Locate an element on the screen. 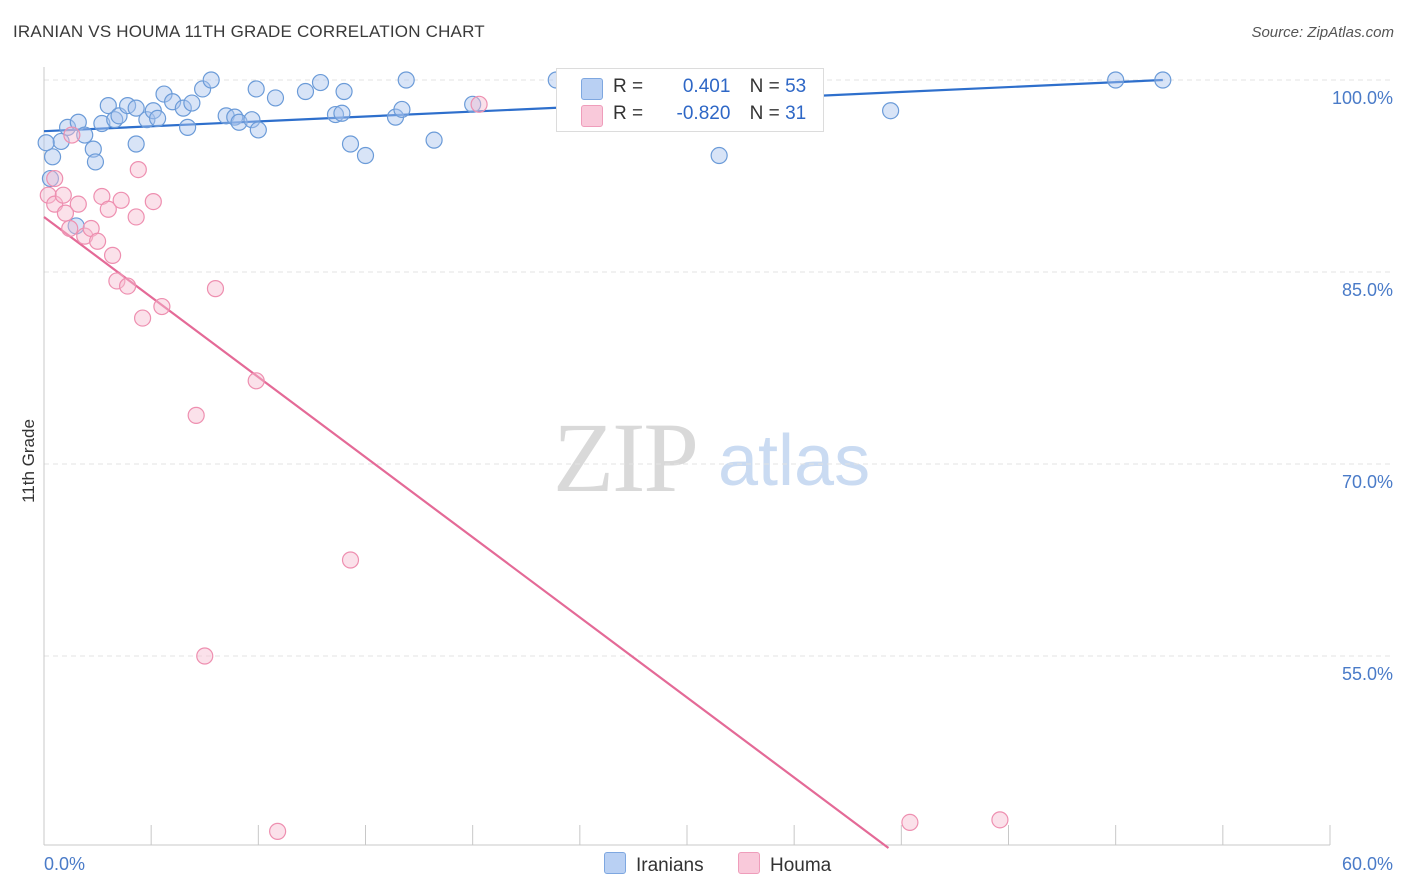  y-axis-title: 11th Grade is located at coordinates (28, 461).